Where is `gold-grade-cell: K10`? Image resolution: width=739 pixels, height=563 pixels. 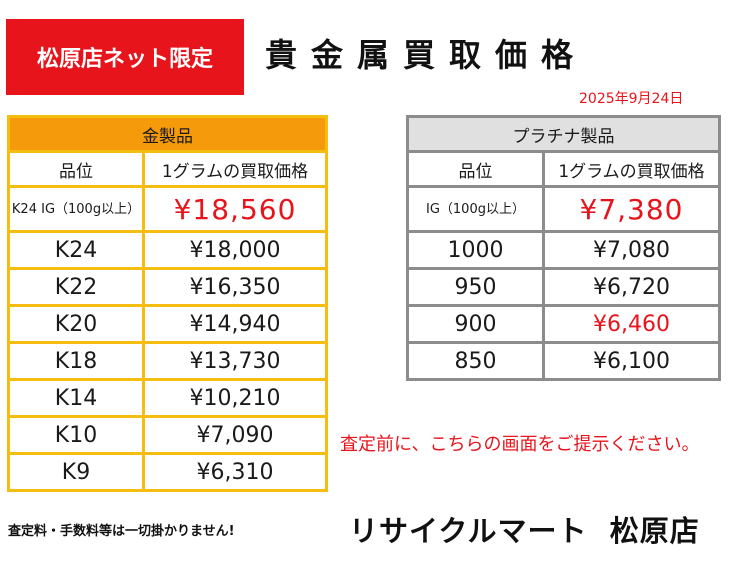 gold-grade-cell: K10 is located at coordinates (76, 435).